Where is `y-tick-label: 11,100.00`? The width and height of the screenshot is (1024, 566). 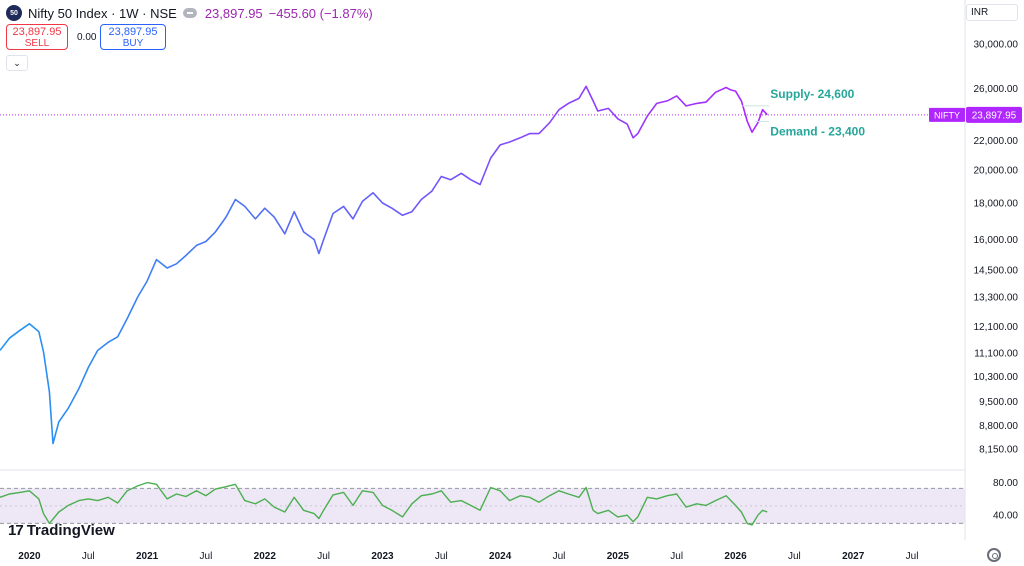 y-tick-label: 11,100.00 is located at coordinates (996, 354).